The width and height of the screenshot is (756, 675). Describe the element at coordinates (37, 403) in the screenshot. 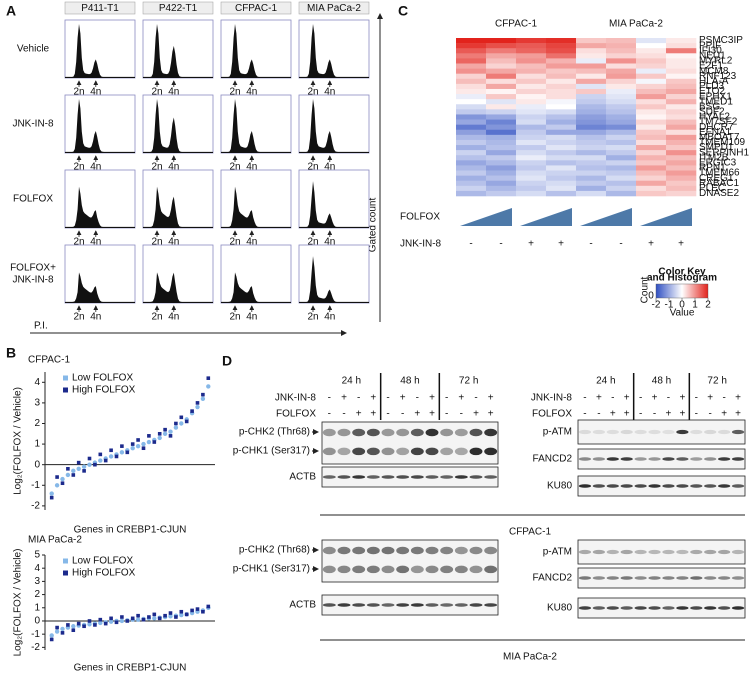

I see `y-tick-label: 3` at that location.